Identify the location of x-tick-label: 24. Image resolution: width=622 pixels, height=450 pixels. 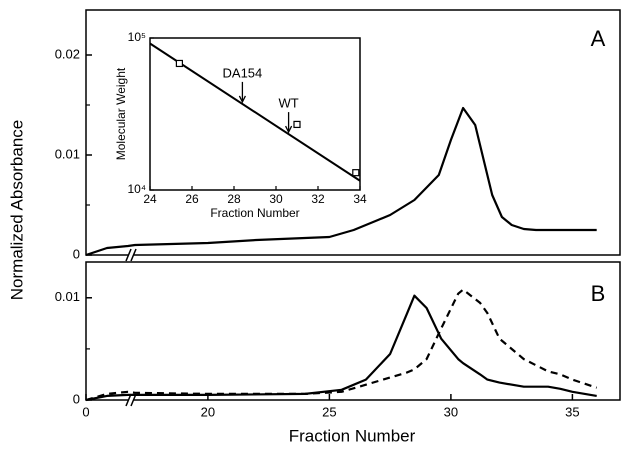
(150, 199).